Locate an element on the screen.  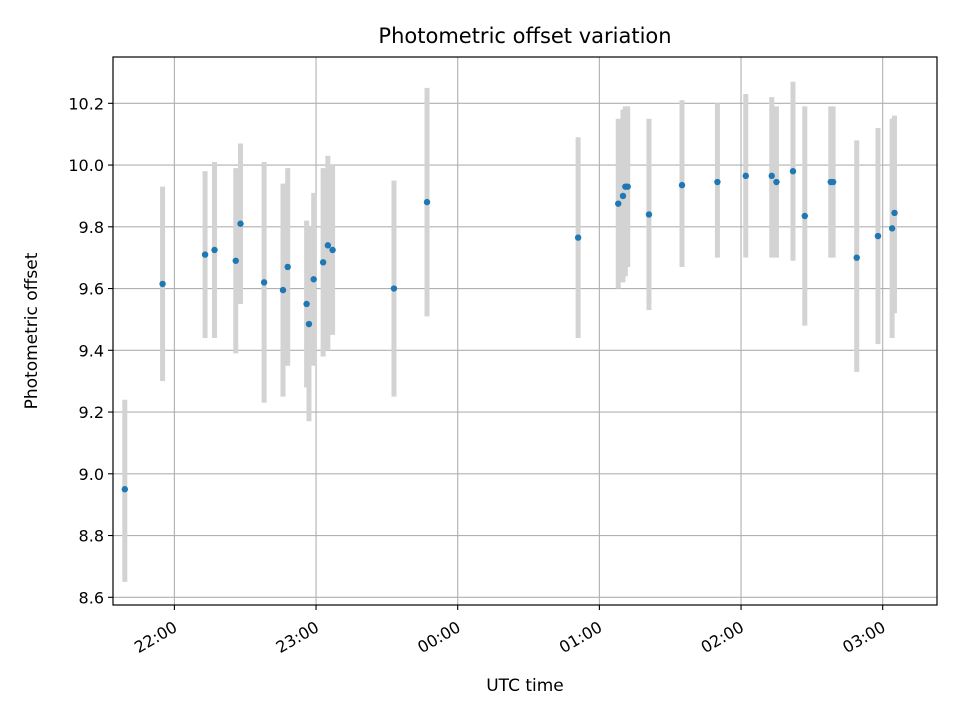
y-tick-label: 8.8 is located at coordinates (91, 536).